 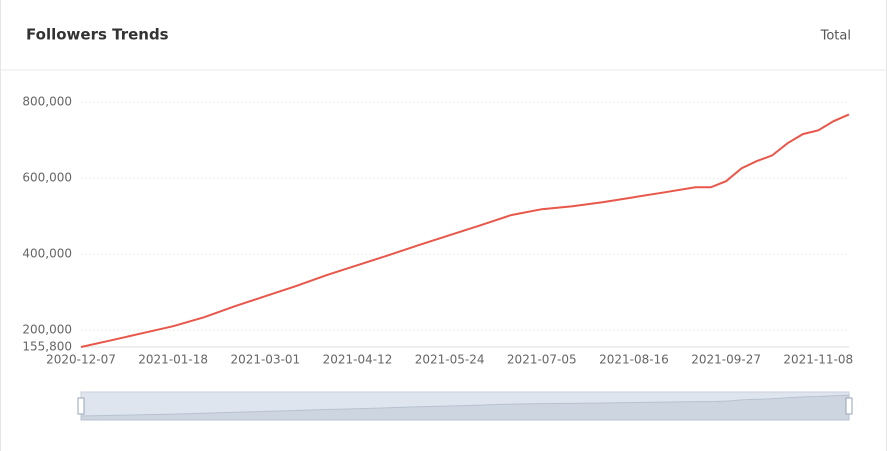 What do you see at coordinates (542, 360) in the screenshot?
I see `x-tick-label: 2021-07-05` at bounding box center [542, 360].